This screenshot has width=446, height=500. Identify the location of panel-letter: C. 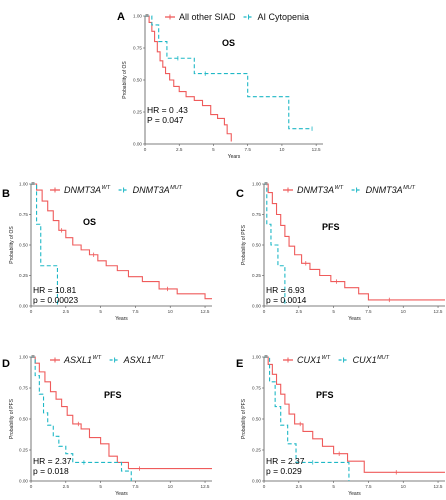
(240, 194).